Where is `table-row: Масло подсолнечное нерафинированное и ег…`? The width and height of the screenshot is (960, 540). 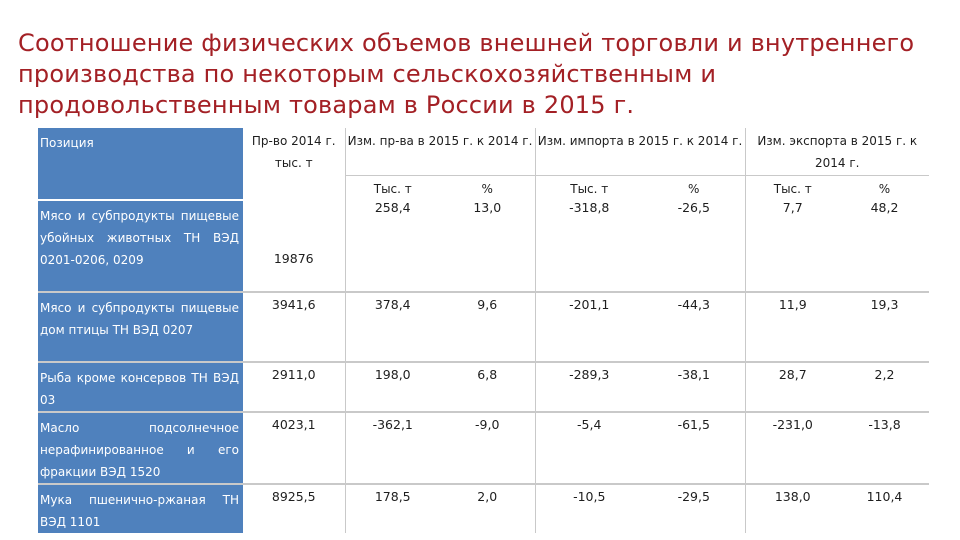
table-row: Масло подсолнечное нерафинированное и ег… is located at coordinates (483, 447).